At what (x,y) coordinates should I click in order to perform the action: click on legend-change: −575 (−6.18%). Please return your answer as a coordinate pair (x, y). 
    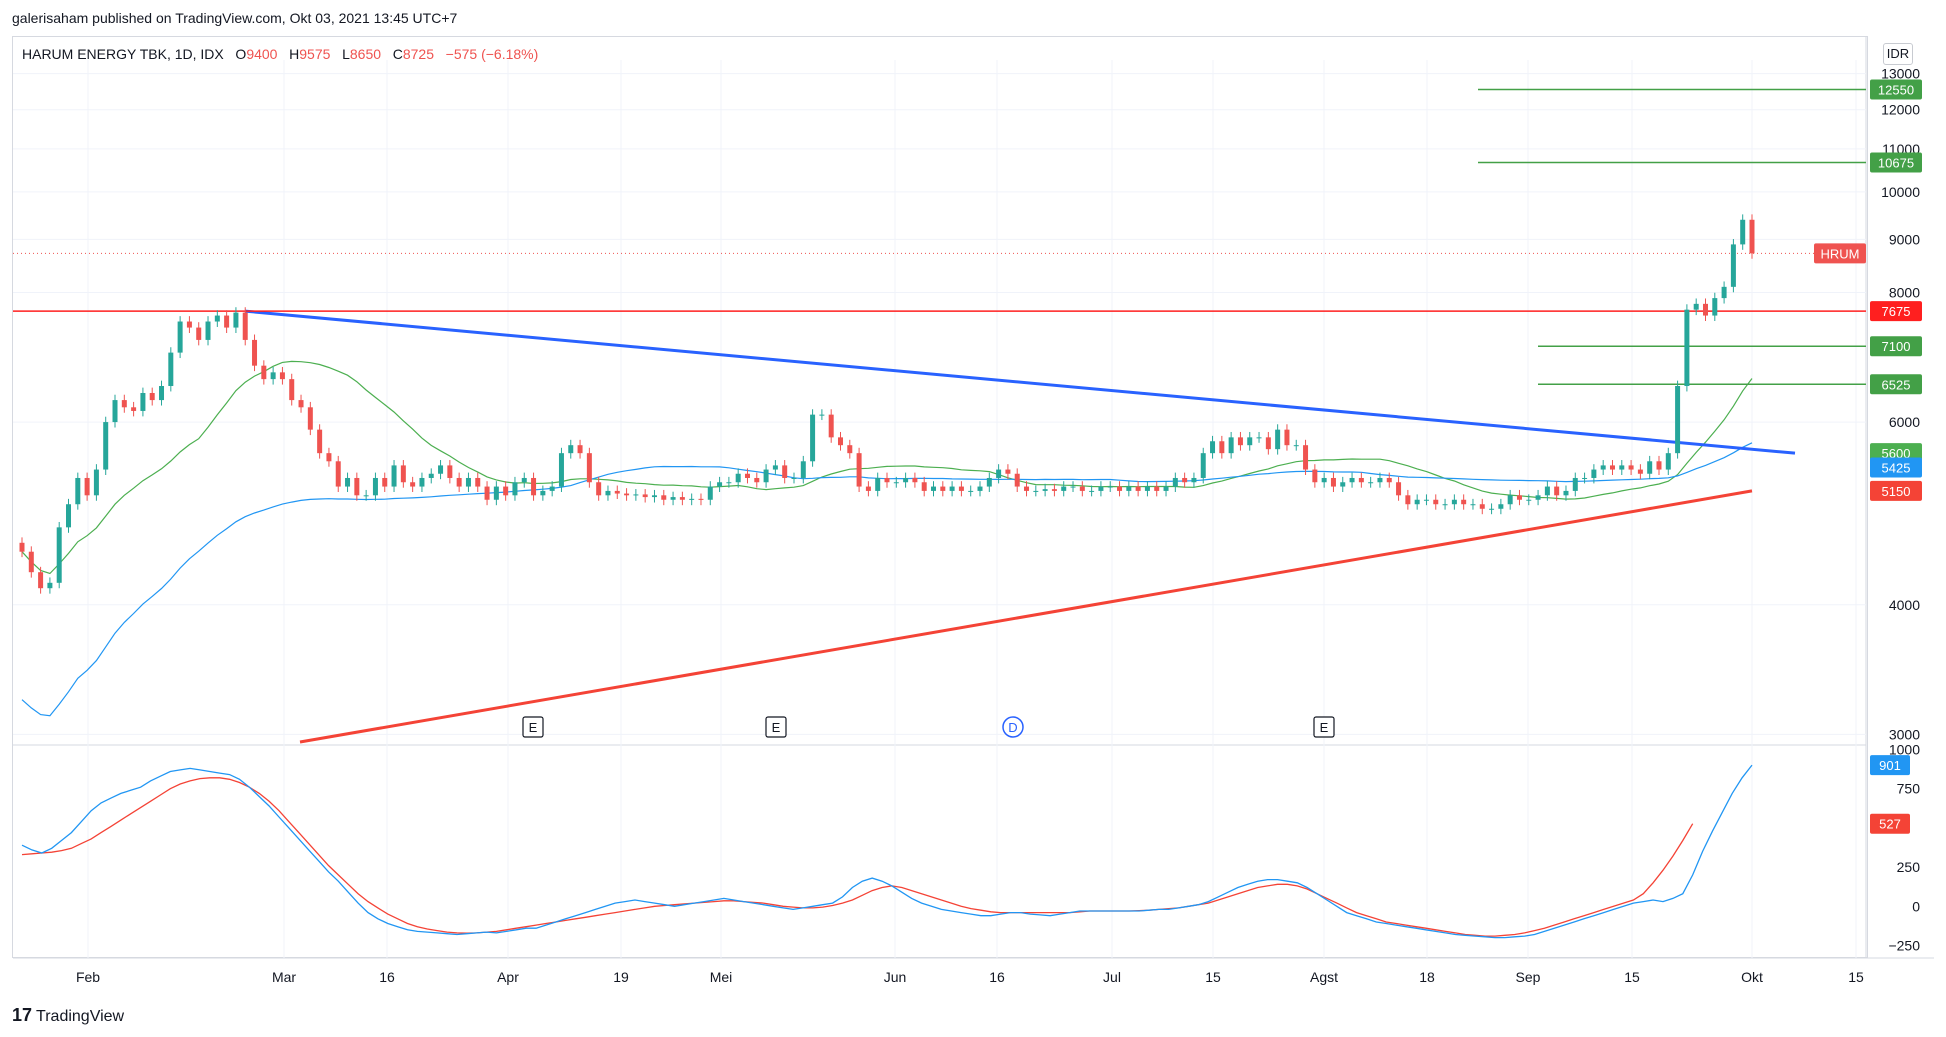
    Looking at the image, I should click on (492, 54).